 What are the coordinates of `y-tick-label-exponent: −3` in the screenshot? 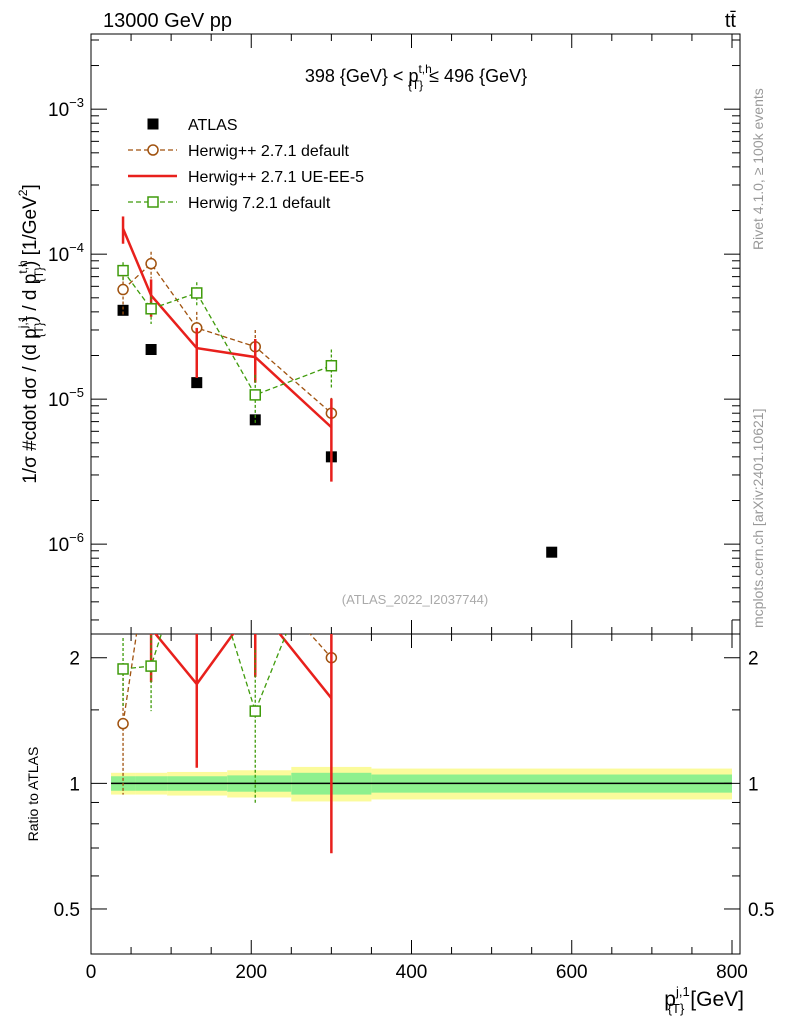 It's located at (76, 102).